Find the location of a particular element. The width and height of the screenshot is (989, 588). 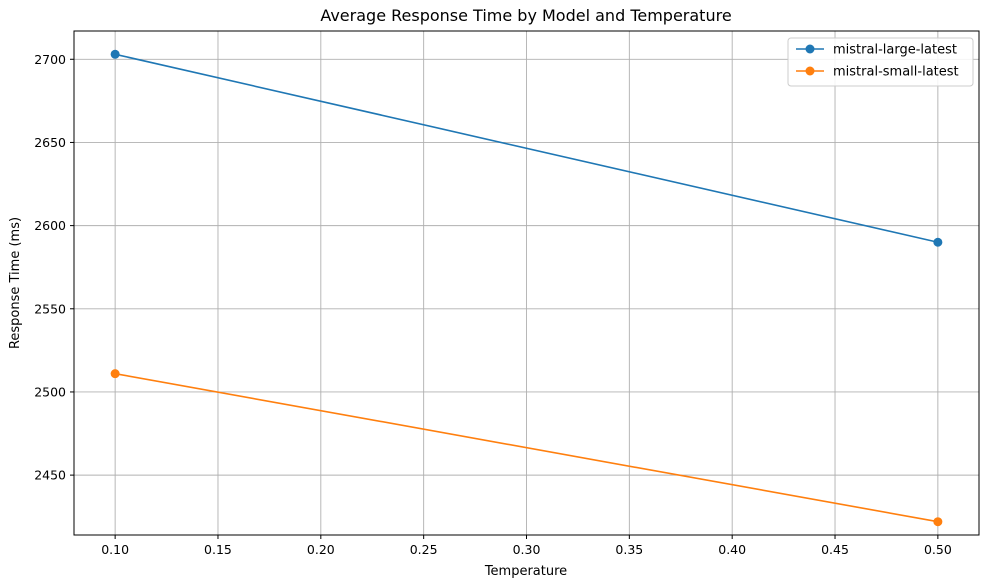

y-tick-label: 2550 is located at coordinates (50, 308).